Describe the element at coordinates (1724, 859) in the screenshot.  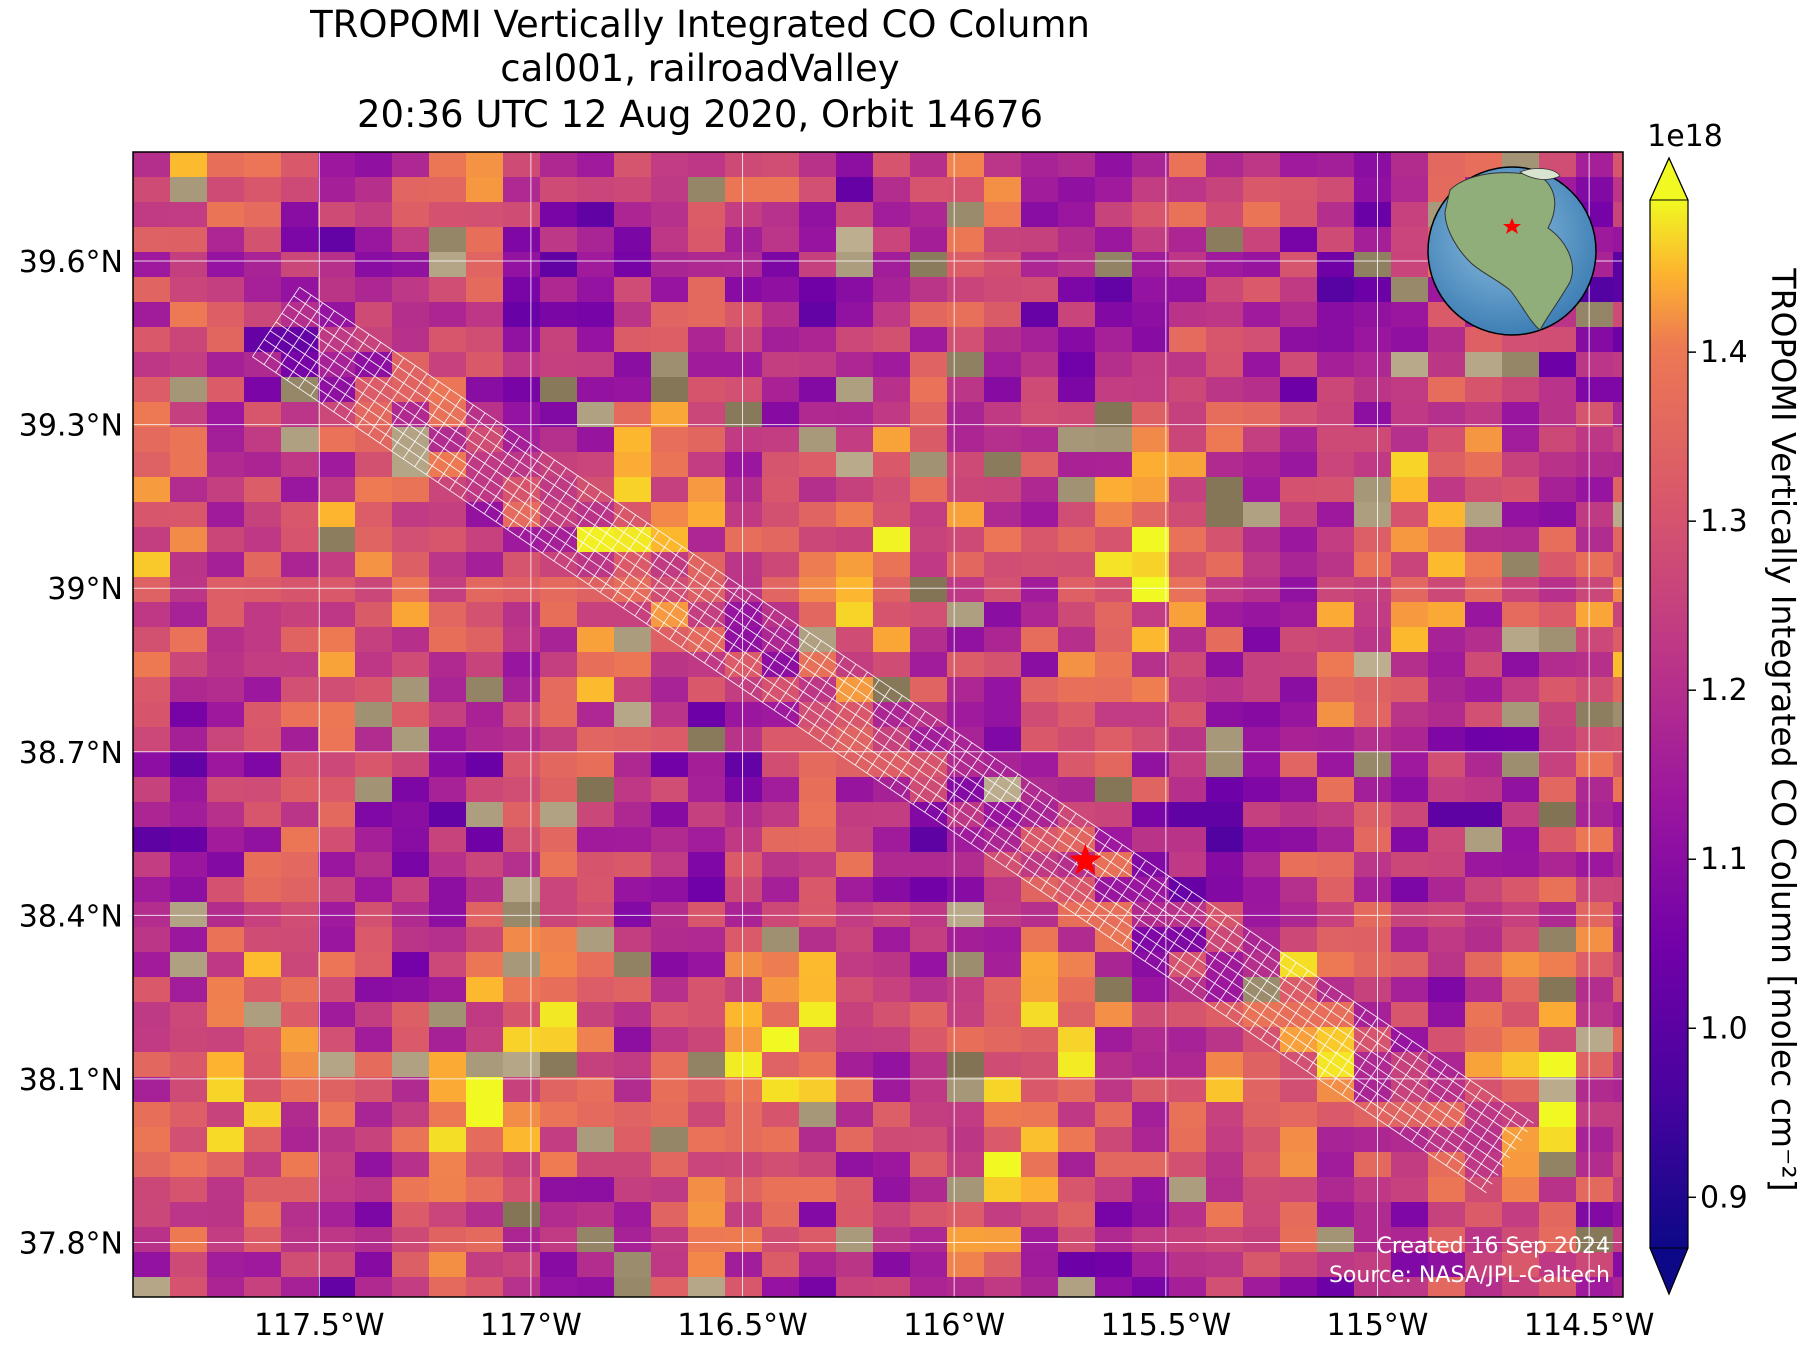
I see `colorbar-tick-label: 1.1` at that location.